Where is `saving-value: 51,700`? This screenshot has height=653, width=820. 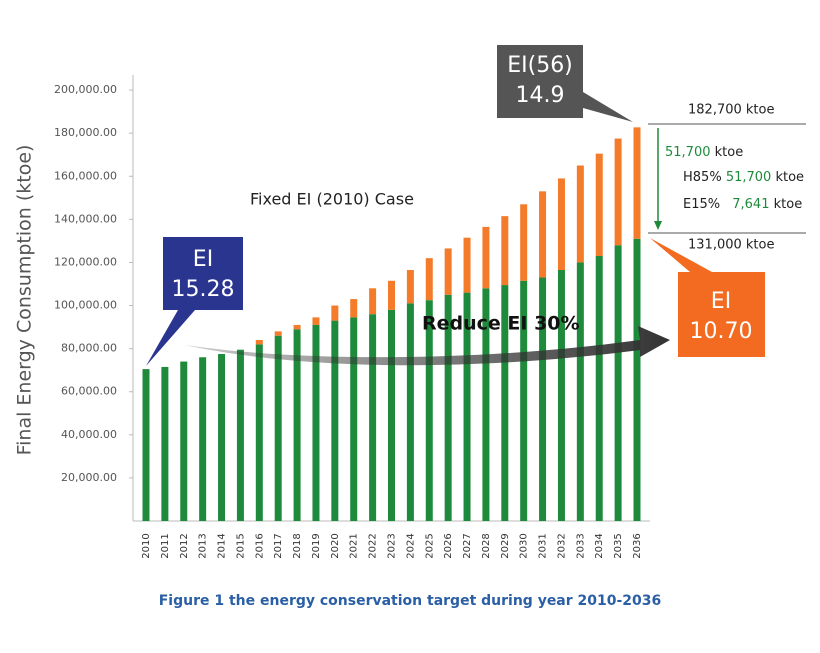 saving-value: 51,700 is located at coordinates (688, 152).